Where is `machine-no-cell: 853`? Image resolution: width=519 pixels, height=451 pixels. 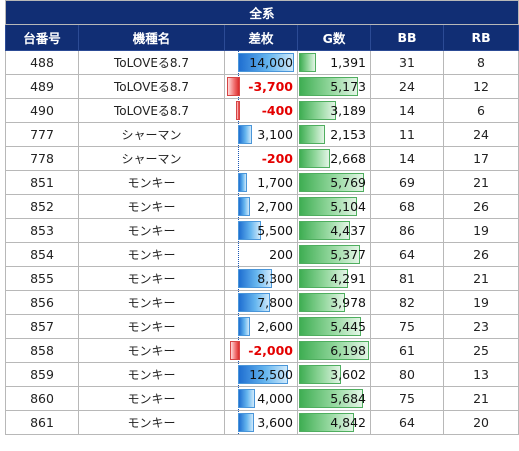
machine-no-cell: 853 is located at coordinates (42, 230).